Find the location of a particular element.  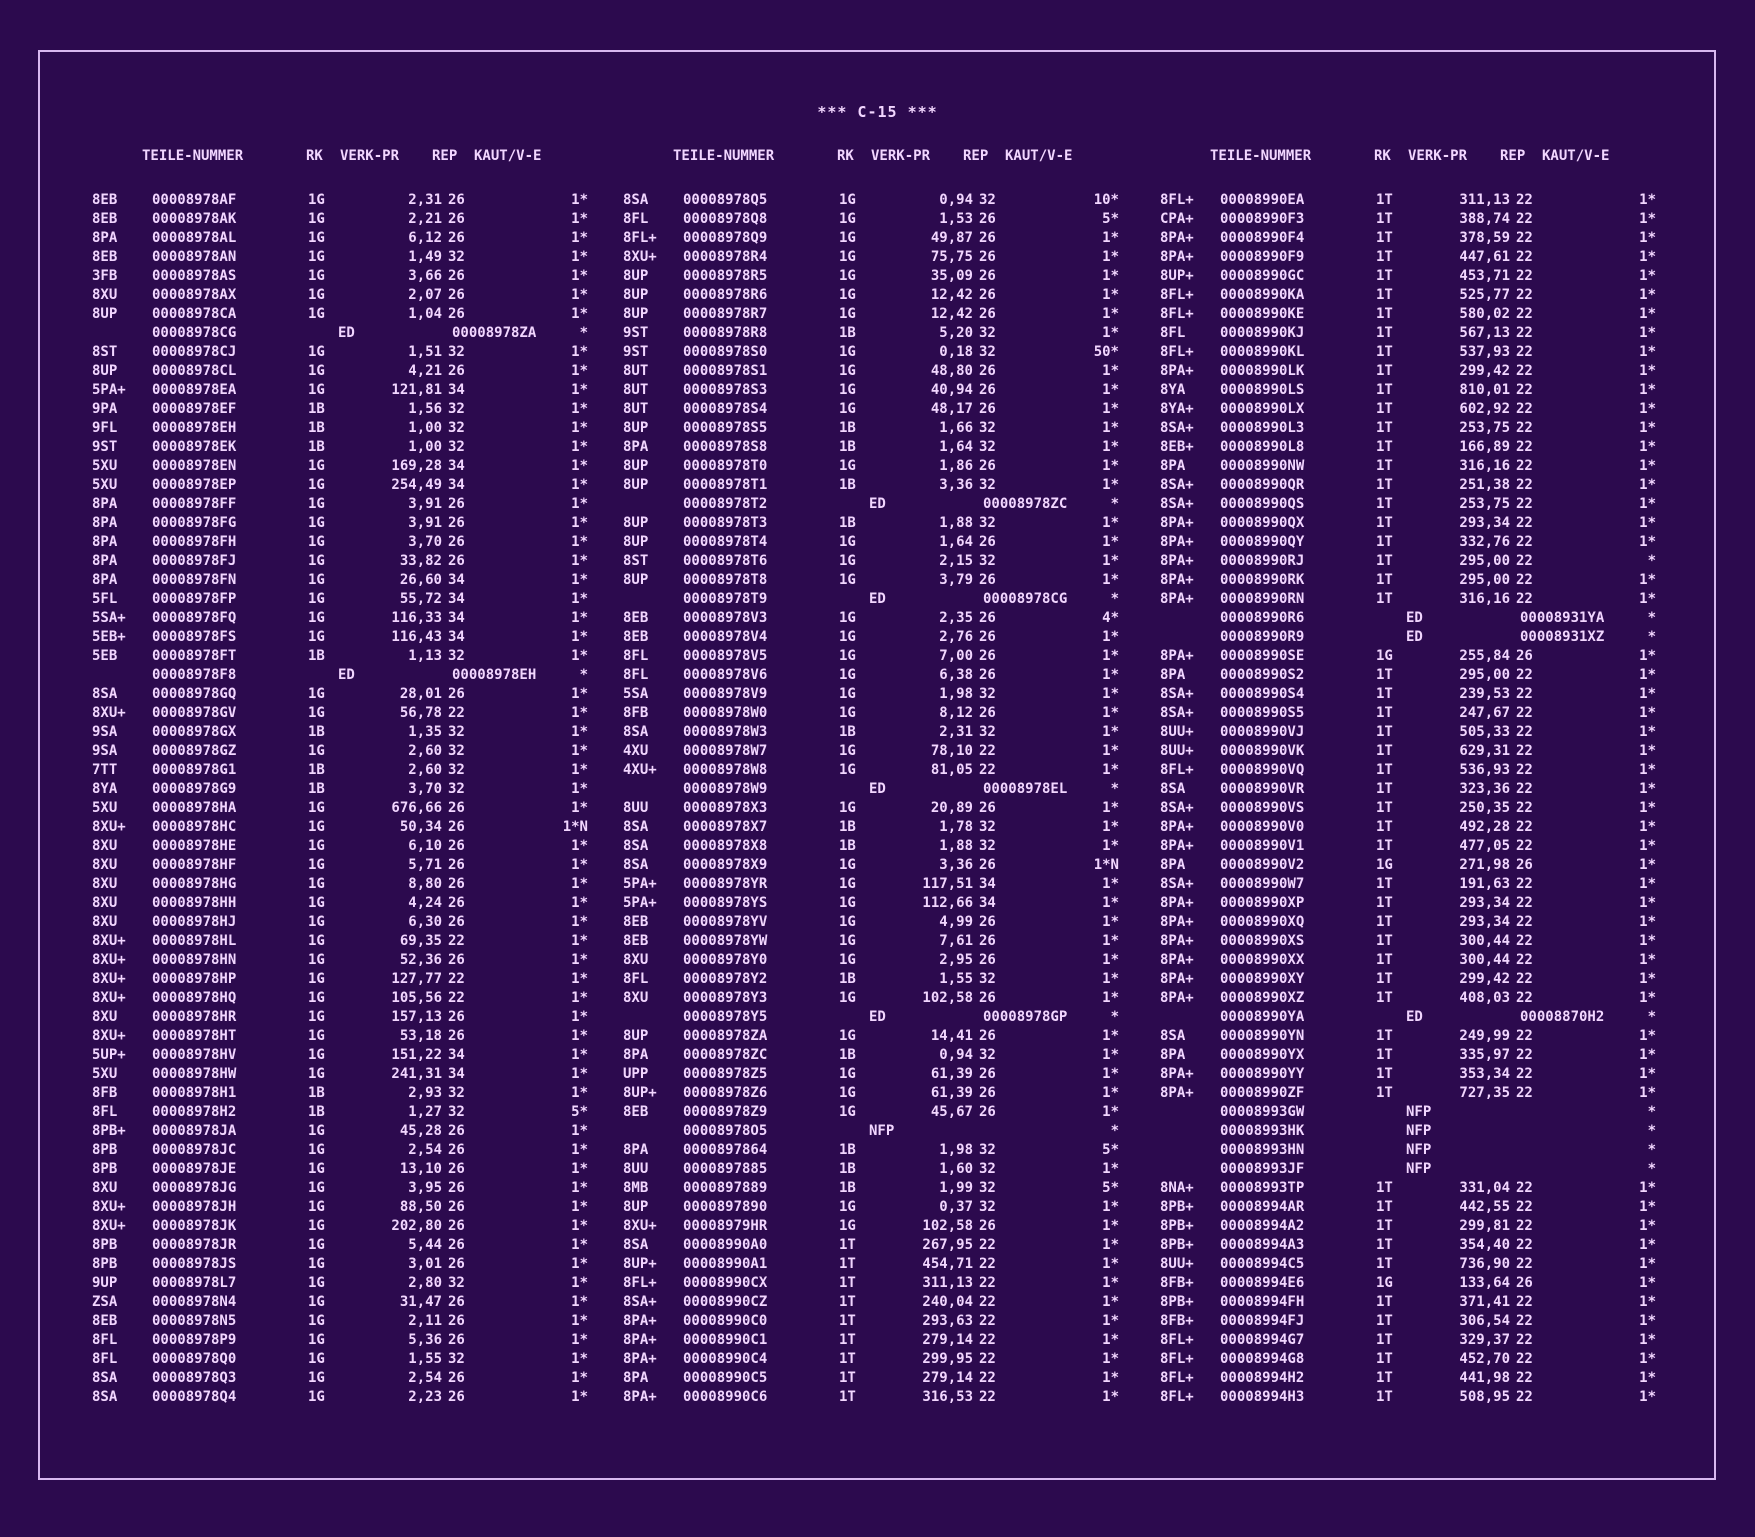

part-number: 00008990C6 is located at coordinates (725, 1397).